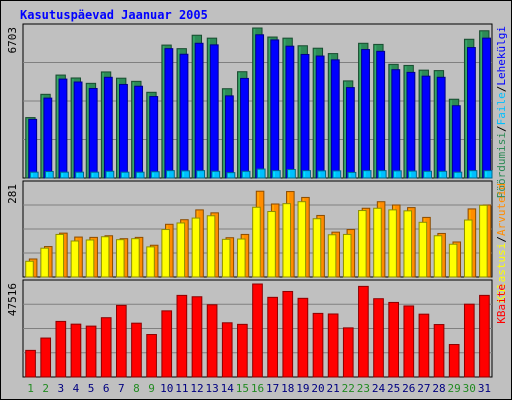 The width and height of the screenshot is (512, 405). Describe the element at coordinates (392, 243) in the screenshot. I see `bar-Külastusi-25` at that location.